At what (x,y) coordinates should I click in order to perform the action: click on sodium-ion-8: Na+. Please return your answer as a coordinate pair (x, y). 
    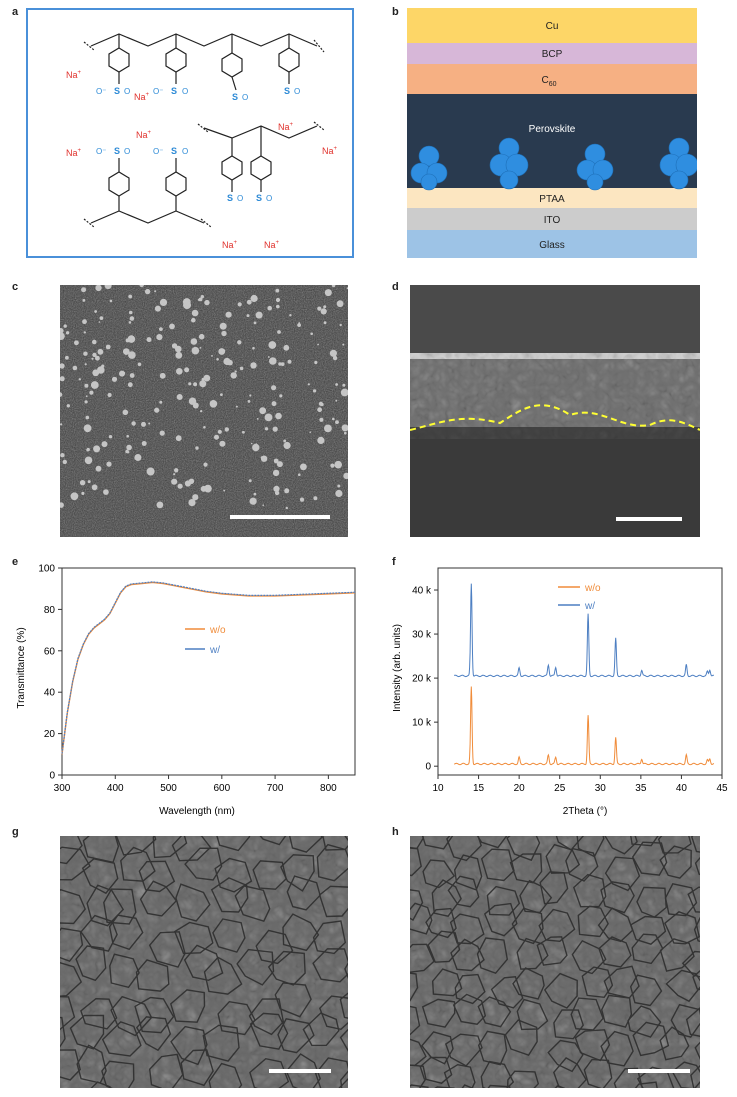
    Looking at the image, I should click on (272, 245).